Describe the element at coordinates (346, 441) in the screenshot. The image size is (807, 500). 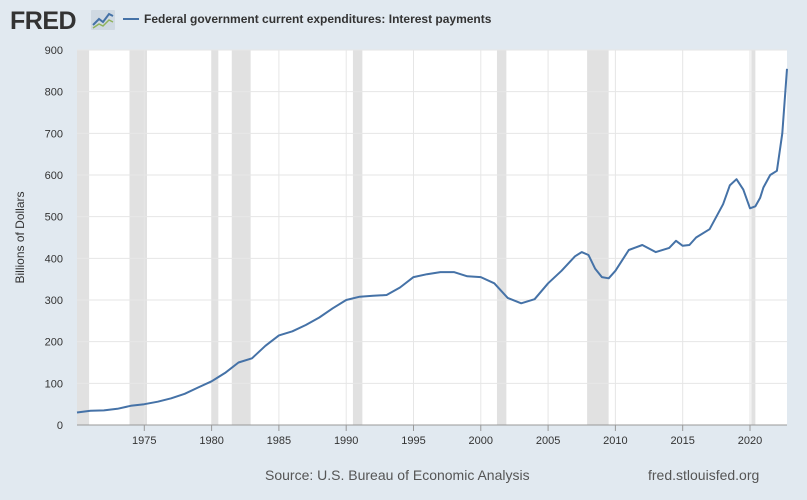
I see `x-tick-label: 1990` at that location.